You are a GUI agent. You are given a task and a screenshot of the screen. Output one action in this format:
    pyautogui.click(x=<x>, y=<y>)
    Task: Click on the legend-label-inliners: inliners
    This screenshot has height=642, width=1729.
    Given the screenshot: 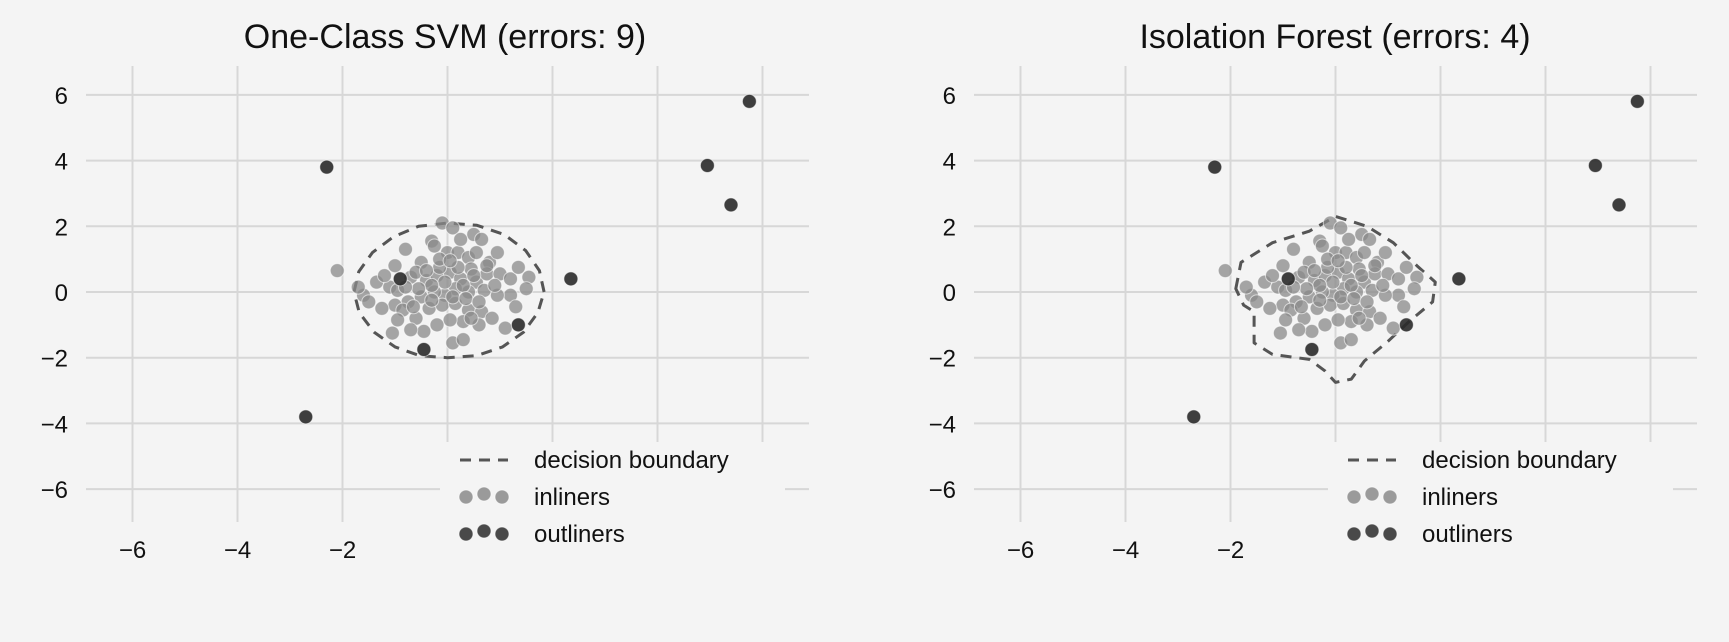 What is the action you would take?
    pyautogui.click(x=572, y=497)
    